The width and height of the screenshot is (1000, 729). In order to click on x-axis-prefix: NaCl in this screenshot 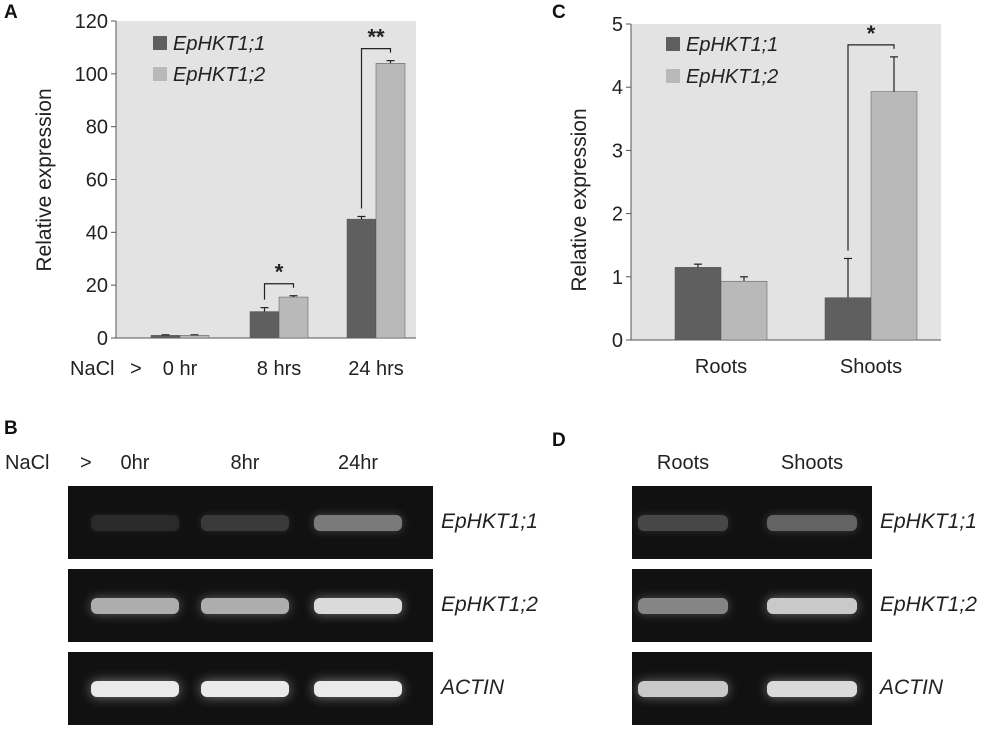, I will do `click(92, 369)`.